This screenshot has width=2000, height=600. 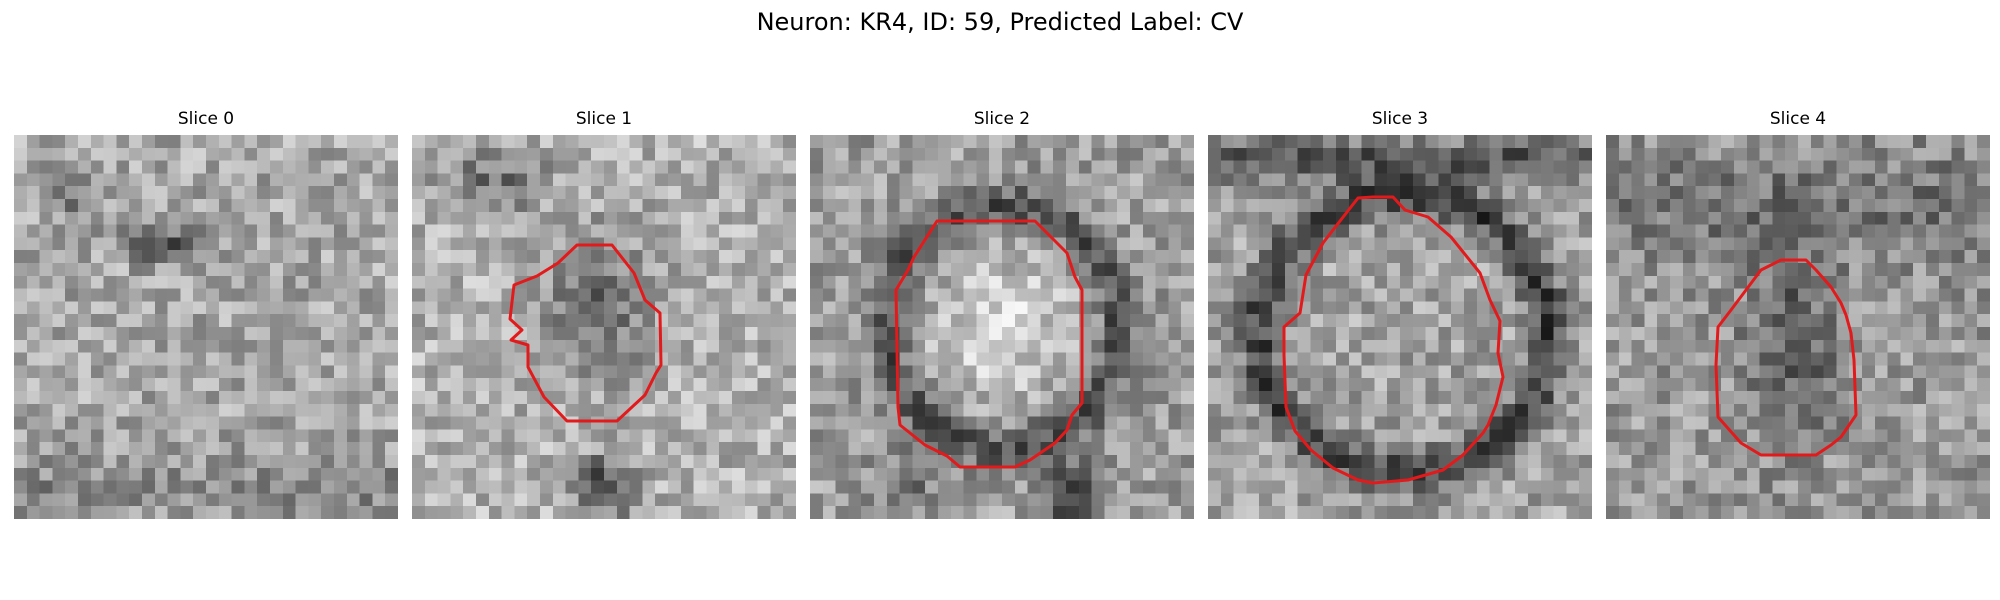 I want to click on slice-panel-3: Slice 3, so click(x=1400, y=313).